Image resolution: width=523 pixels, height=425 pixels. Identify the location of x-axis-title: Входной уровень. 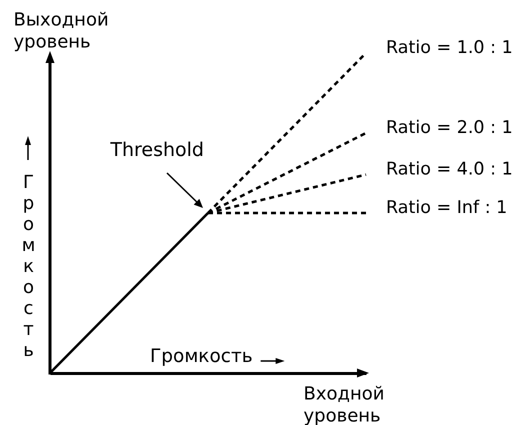
(344, 404).